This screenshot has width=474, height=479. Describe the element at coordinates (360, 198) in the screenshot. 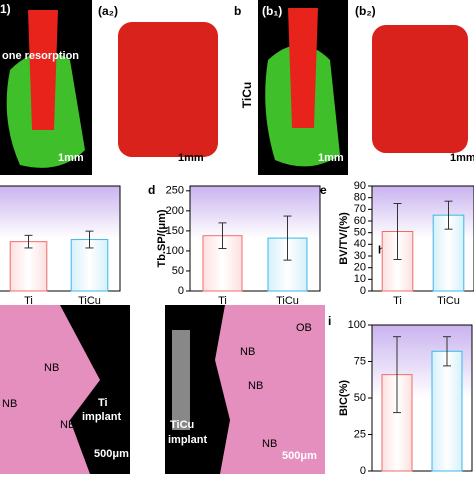

I see `y-tick-label: 80` at that location.